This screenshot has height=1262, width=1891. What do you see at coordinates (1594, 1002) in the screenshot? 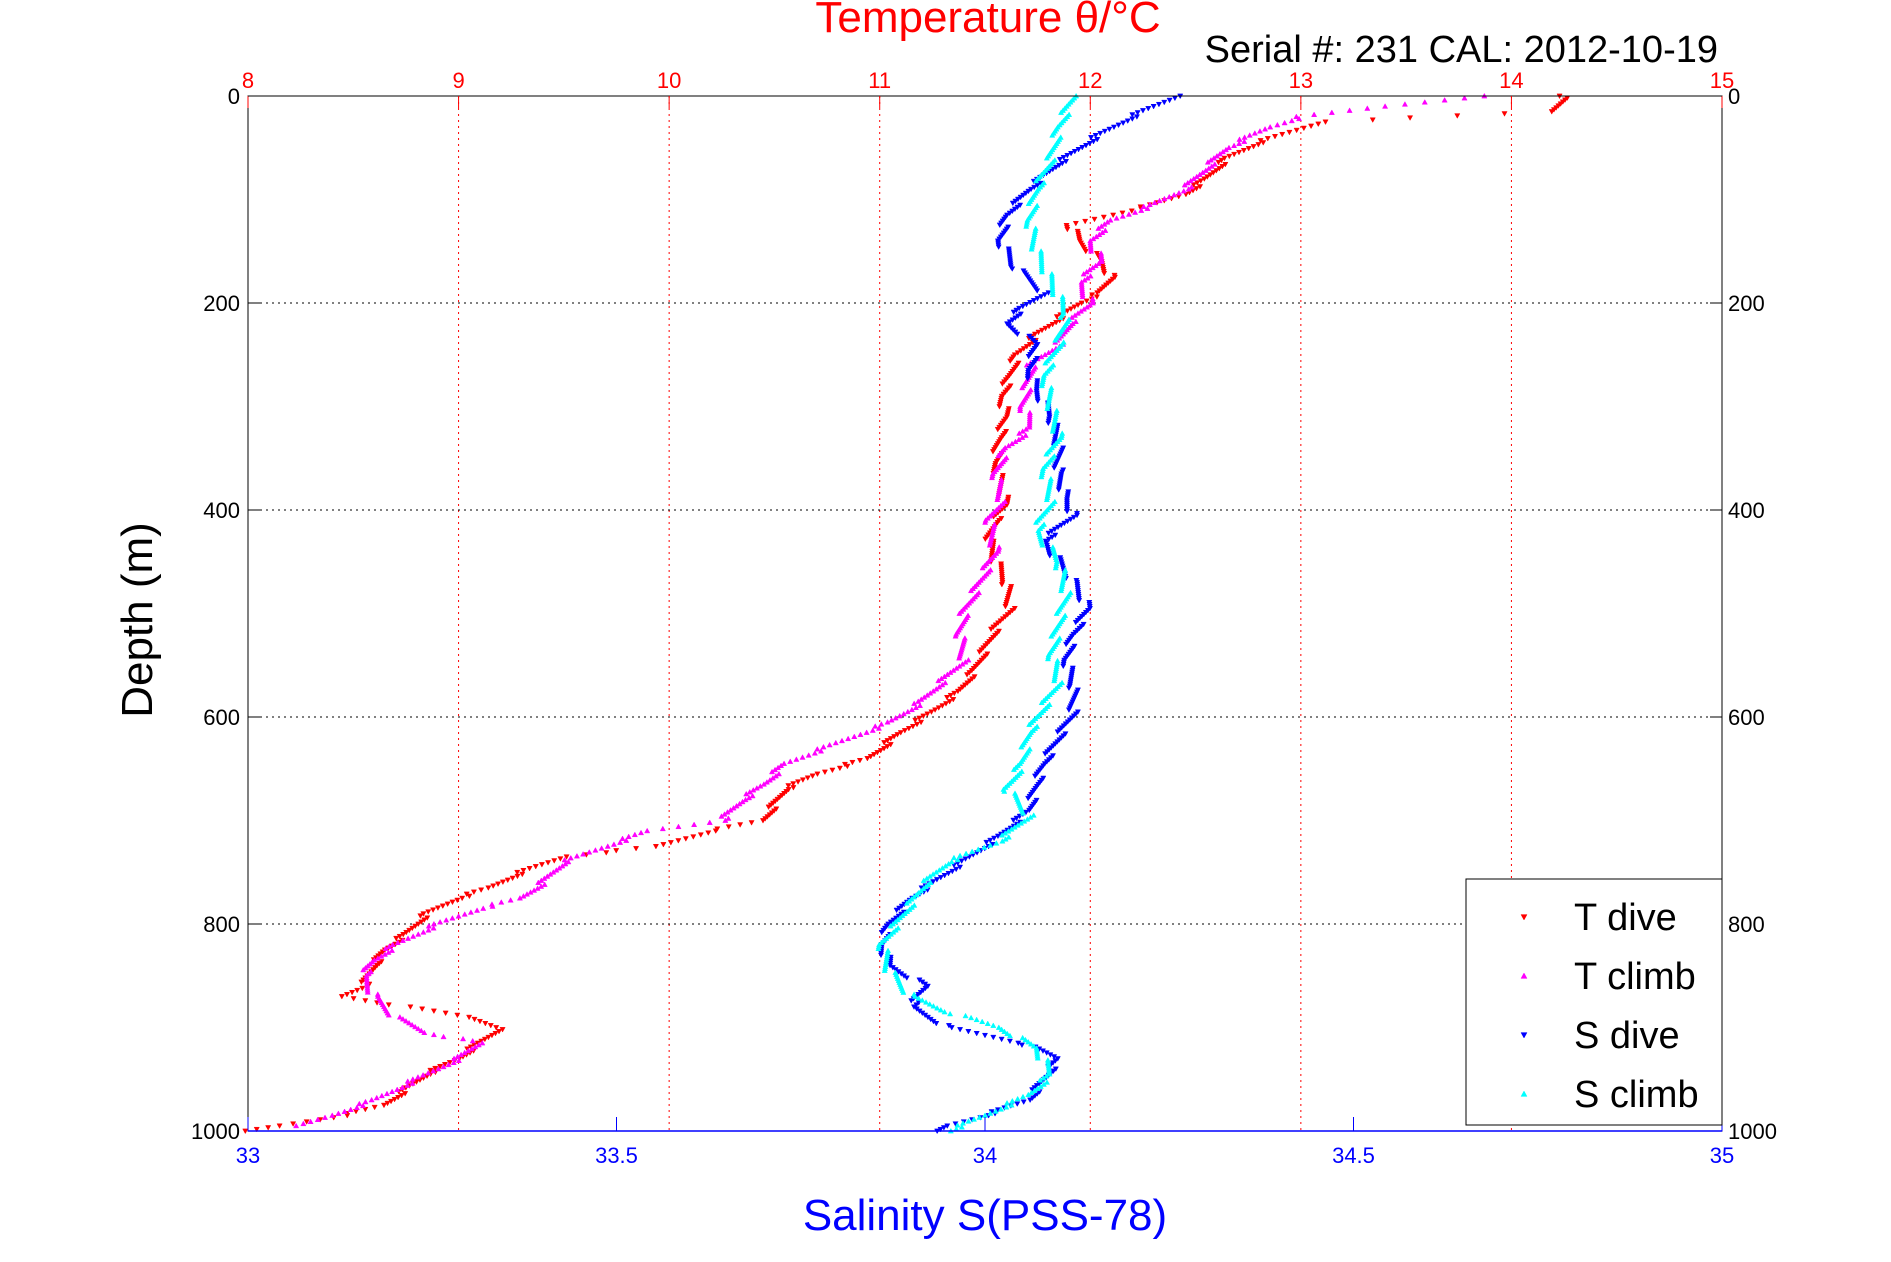
I see `legend-box` at bounding box center [1594, 1002].